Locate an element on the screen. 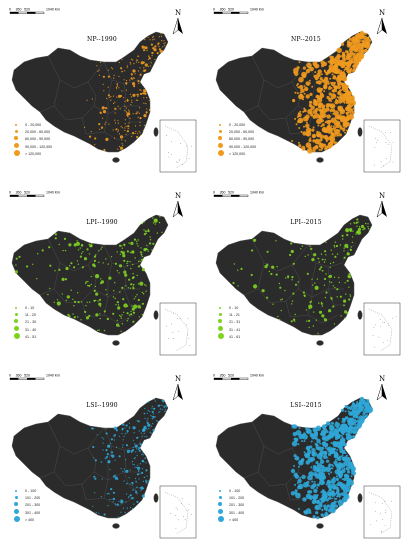 The width and height of the screenshot is (408, 550). scale-label: 1040 Km is located at coordinates (257, 376).